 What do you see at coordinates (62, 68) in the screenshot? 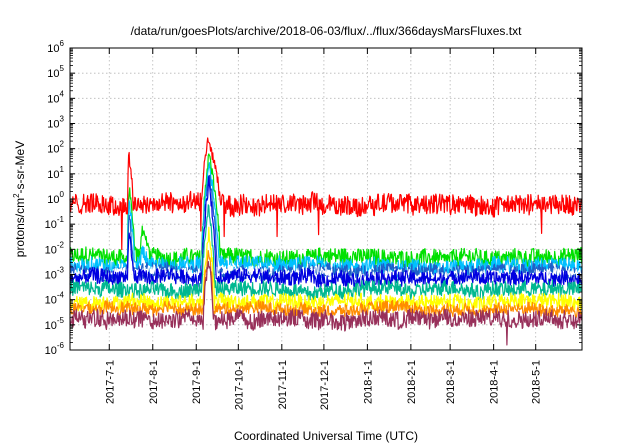
I see `y-tick-label-exponent: 5` at bounding box center [62, 68].